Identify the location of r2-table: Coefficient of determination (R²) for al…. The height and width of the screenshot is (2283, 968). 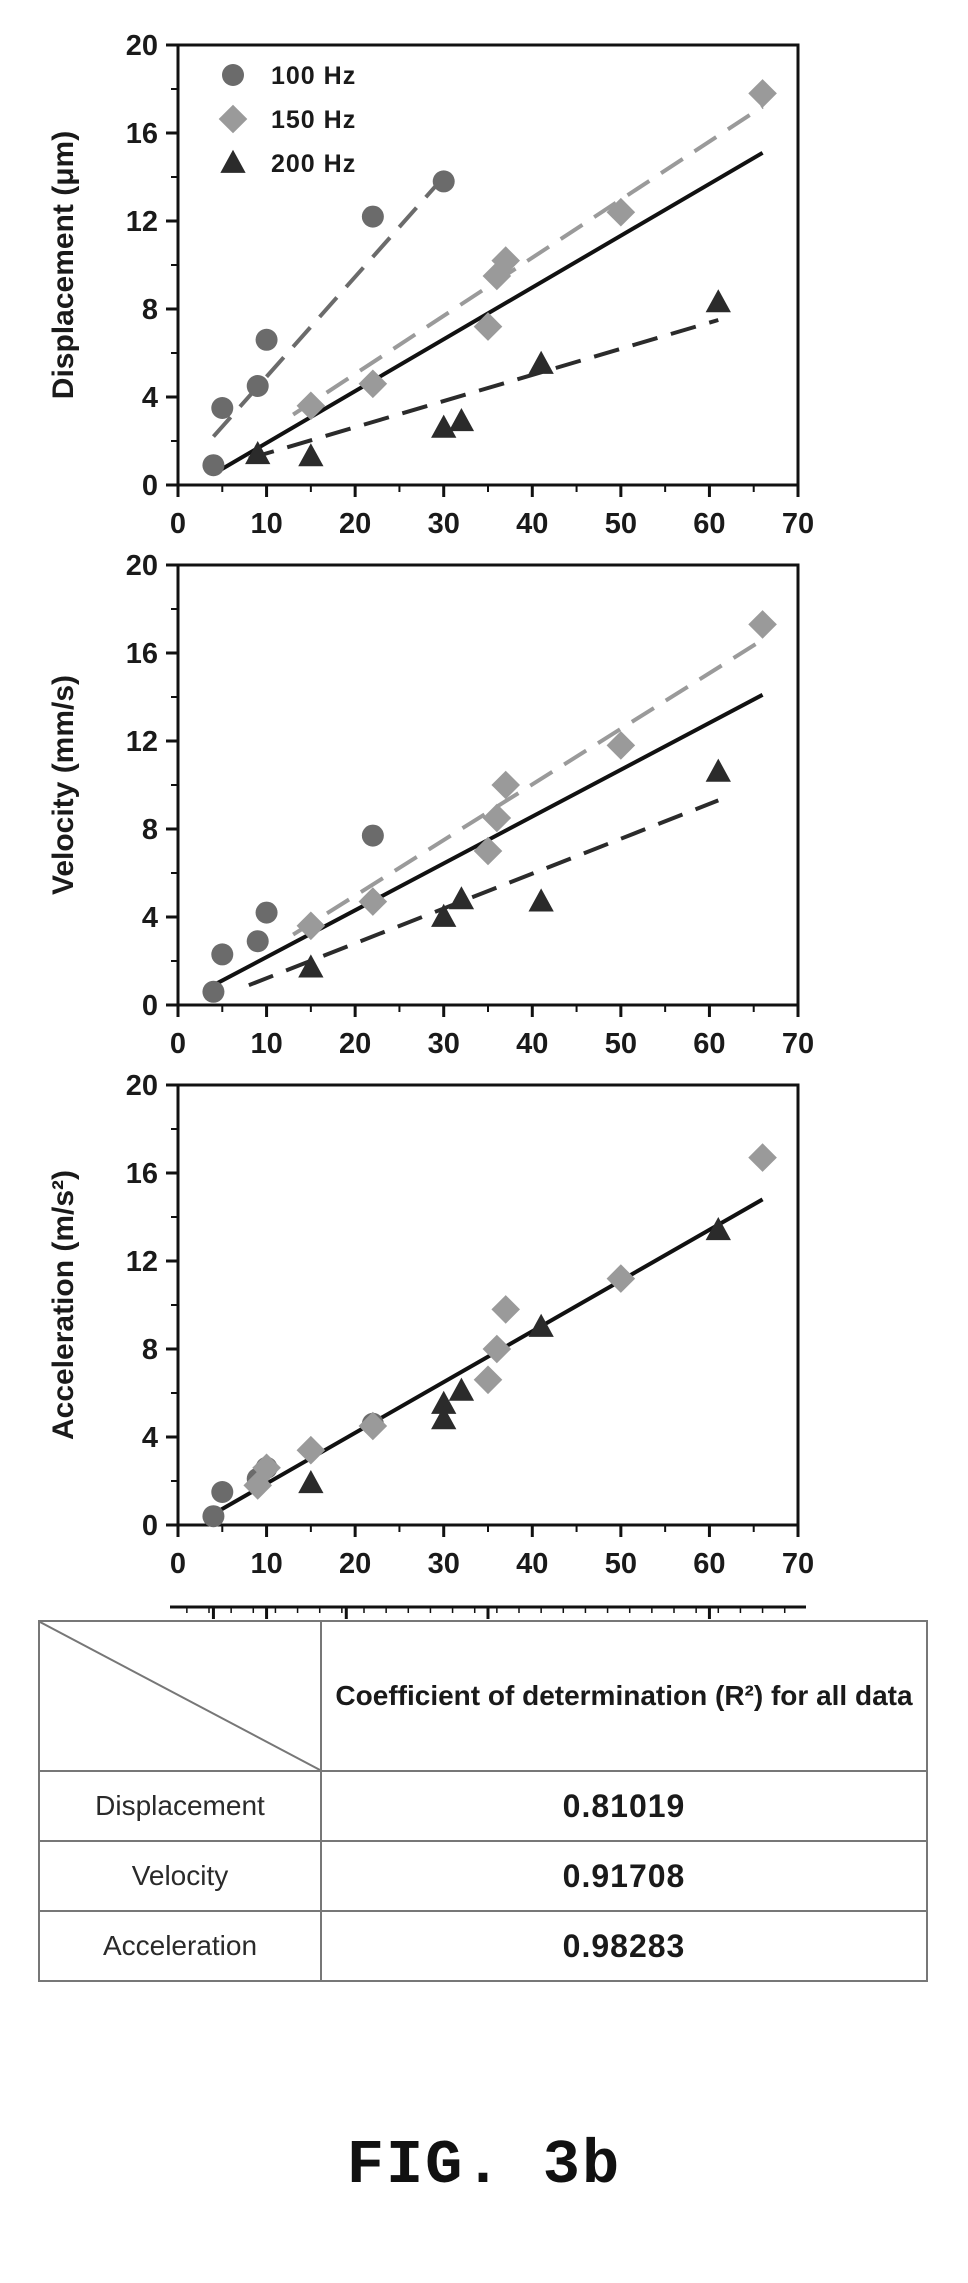
(483, 1801).